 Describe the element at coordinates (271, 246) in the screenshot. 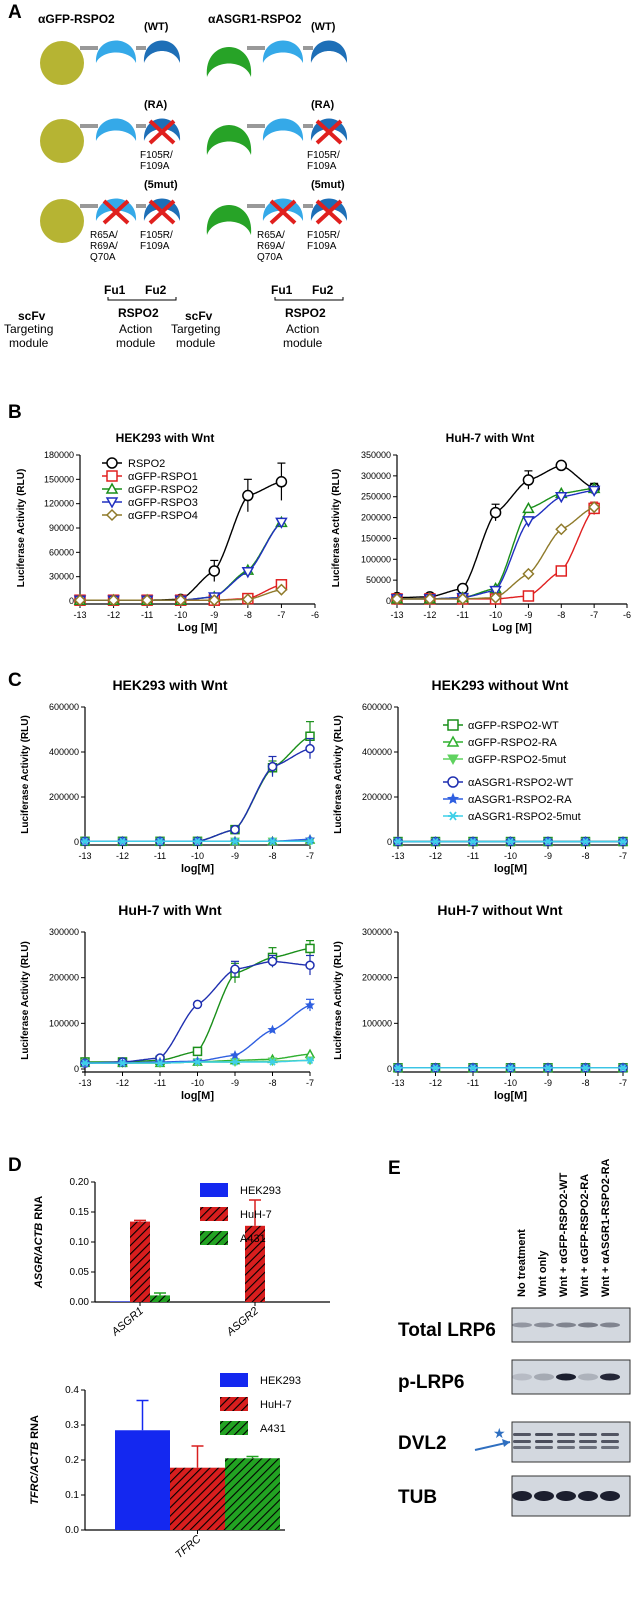

I see `fu1-mutation-label: R65A/ R69A/ Q70A` at that location.